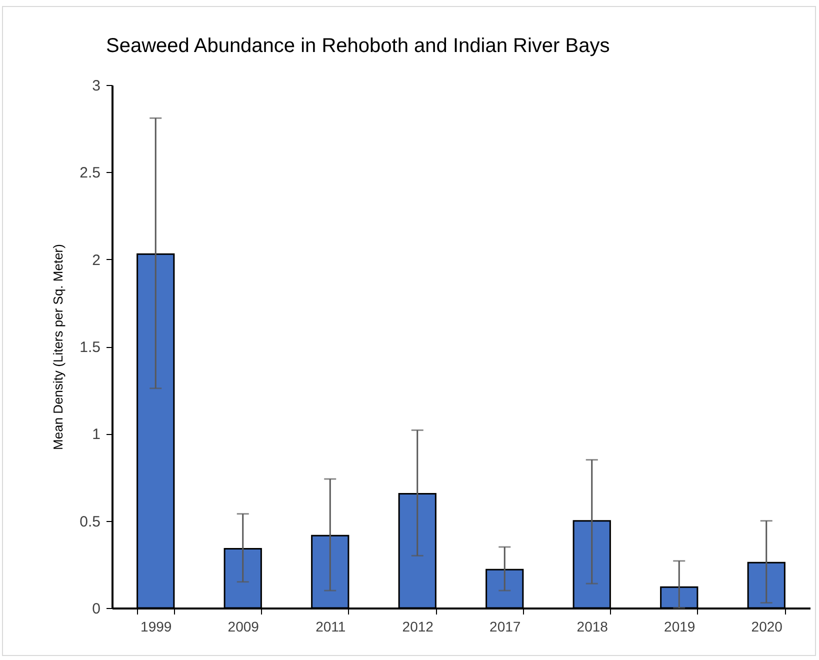 Image resolution: width=819 pixels, height=660 pixels. What do you see at coordinates (58, 347) in the screenshot?
I see `y-axis-title: Mean Density (Liters per Sq. Meter)` at bounding box center [58, 347].